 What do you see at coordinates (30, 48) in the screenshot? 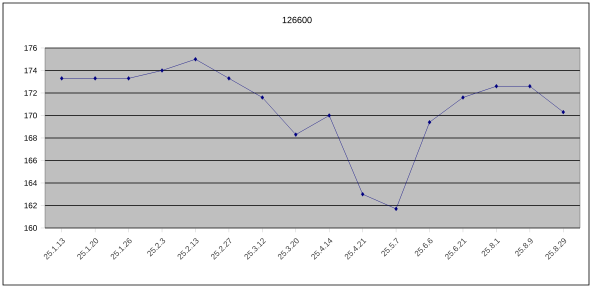
I see `y-tick-label: 176` at bounding box center [30, 48].